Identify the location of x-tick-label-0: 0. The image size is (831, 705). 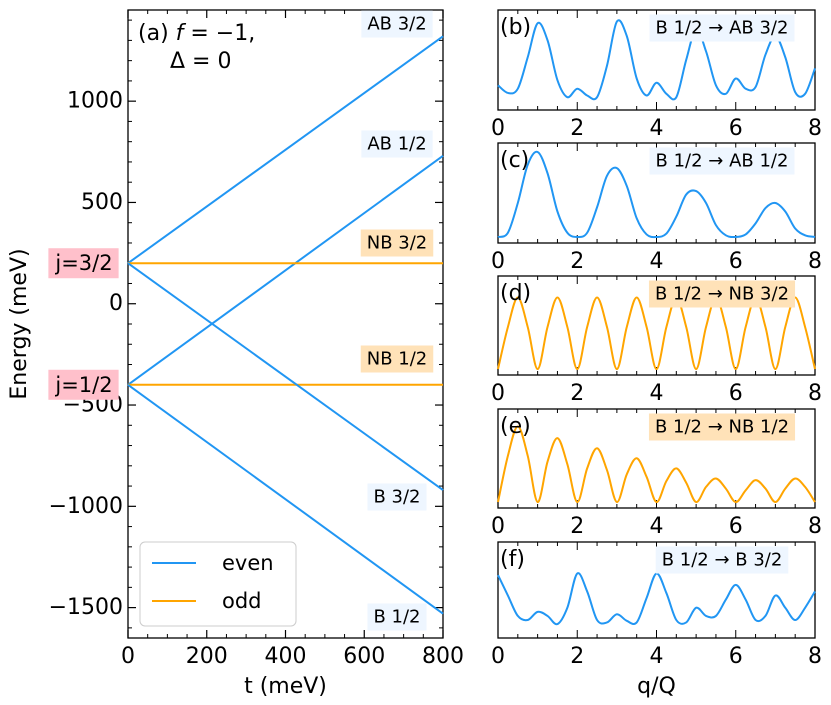
(128, 656).